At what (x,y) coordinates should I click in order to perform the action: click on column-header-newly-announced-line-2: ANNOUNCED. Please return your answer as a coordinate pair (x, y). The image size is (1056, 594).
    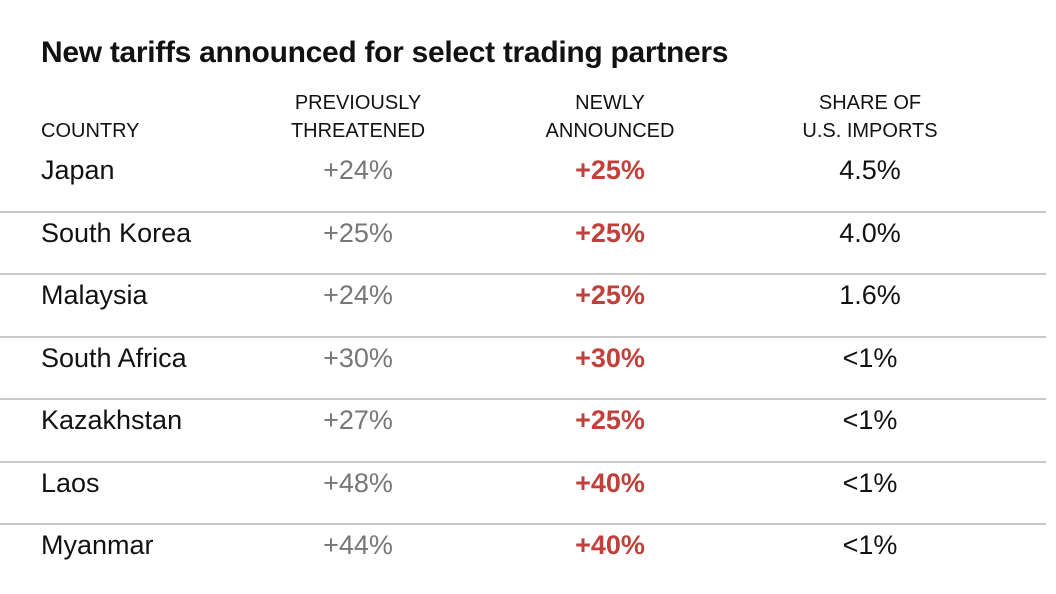
    Looking at the image, I should click on (610, 131).